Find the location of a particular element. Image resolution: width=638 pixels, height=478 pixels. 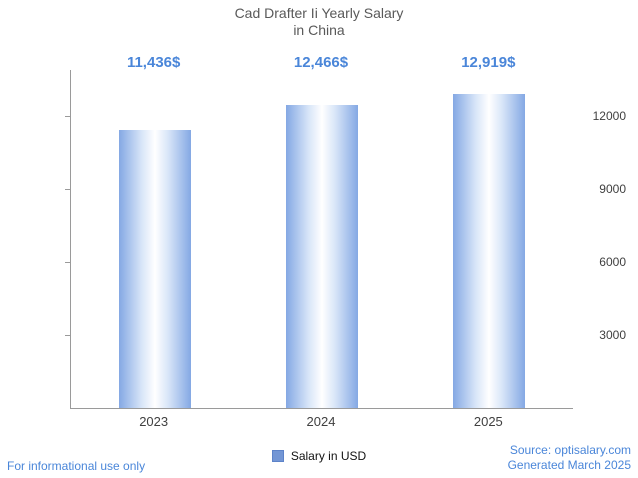

source-text: Source: optisalary.com is located at coordinates (570, 450).